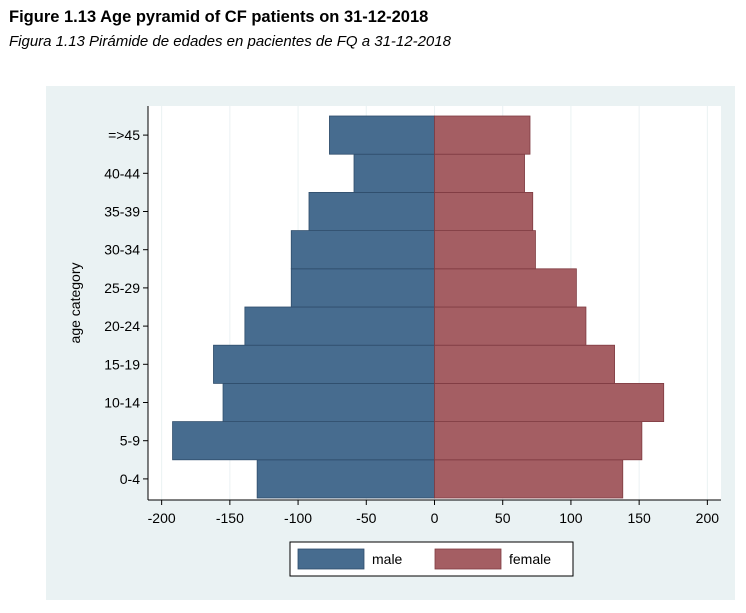  What do you see at coordinates (387, 559) in the screenshot?
I see `legend-label-male: male` at bounding box center [387, 559].